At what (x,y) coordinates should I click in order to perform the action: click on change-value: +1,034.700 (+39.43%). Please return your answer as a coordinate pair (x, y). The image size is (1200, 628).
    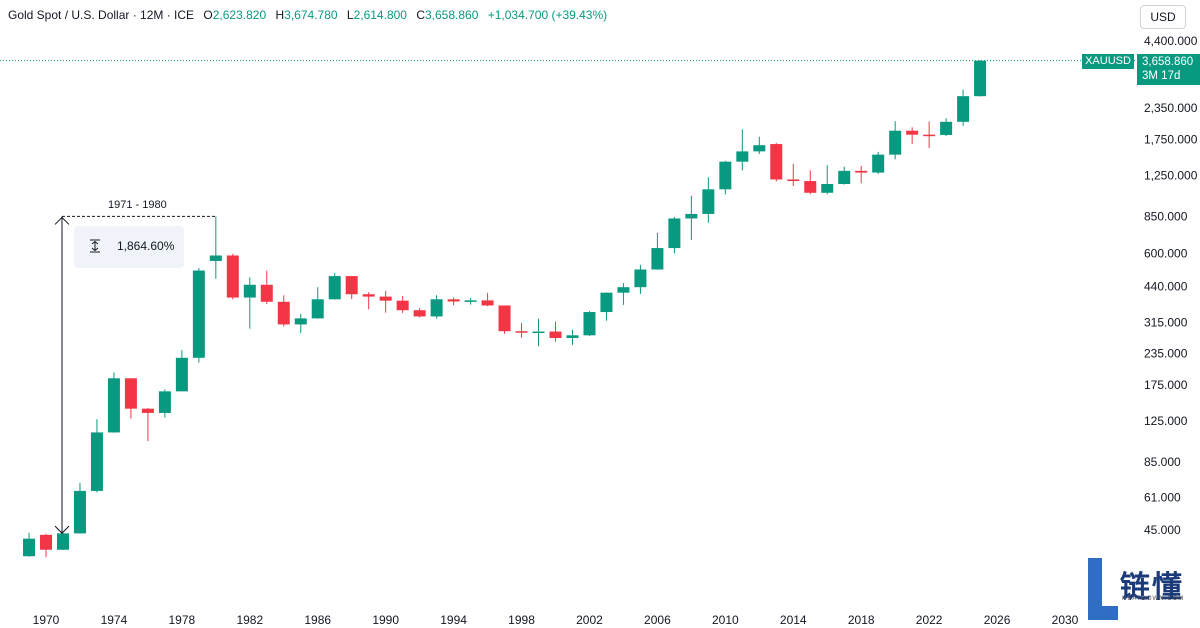
    Looking at the image, I should click on (547, 15).